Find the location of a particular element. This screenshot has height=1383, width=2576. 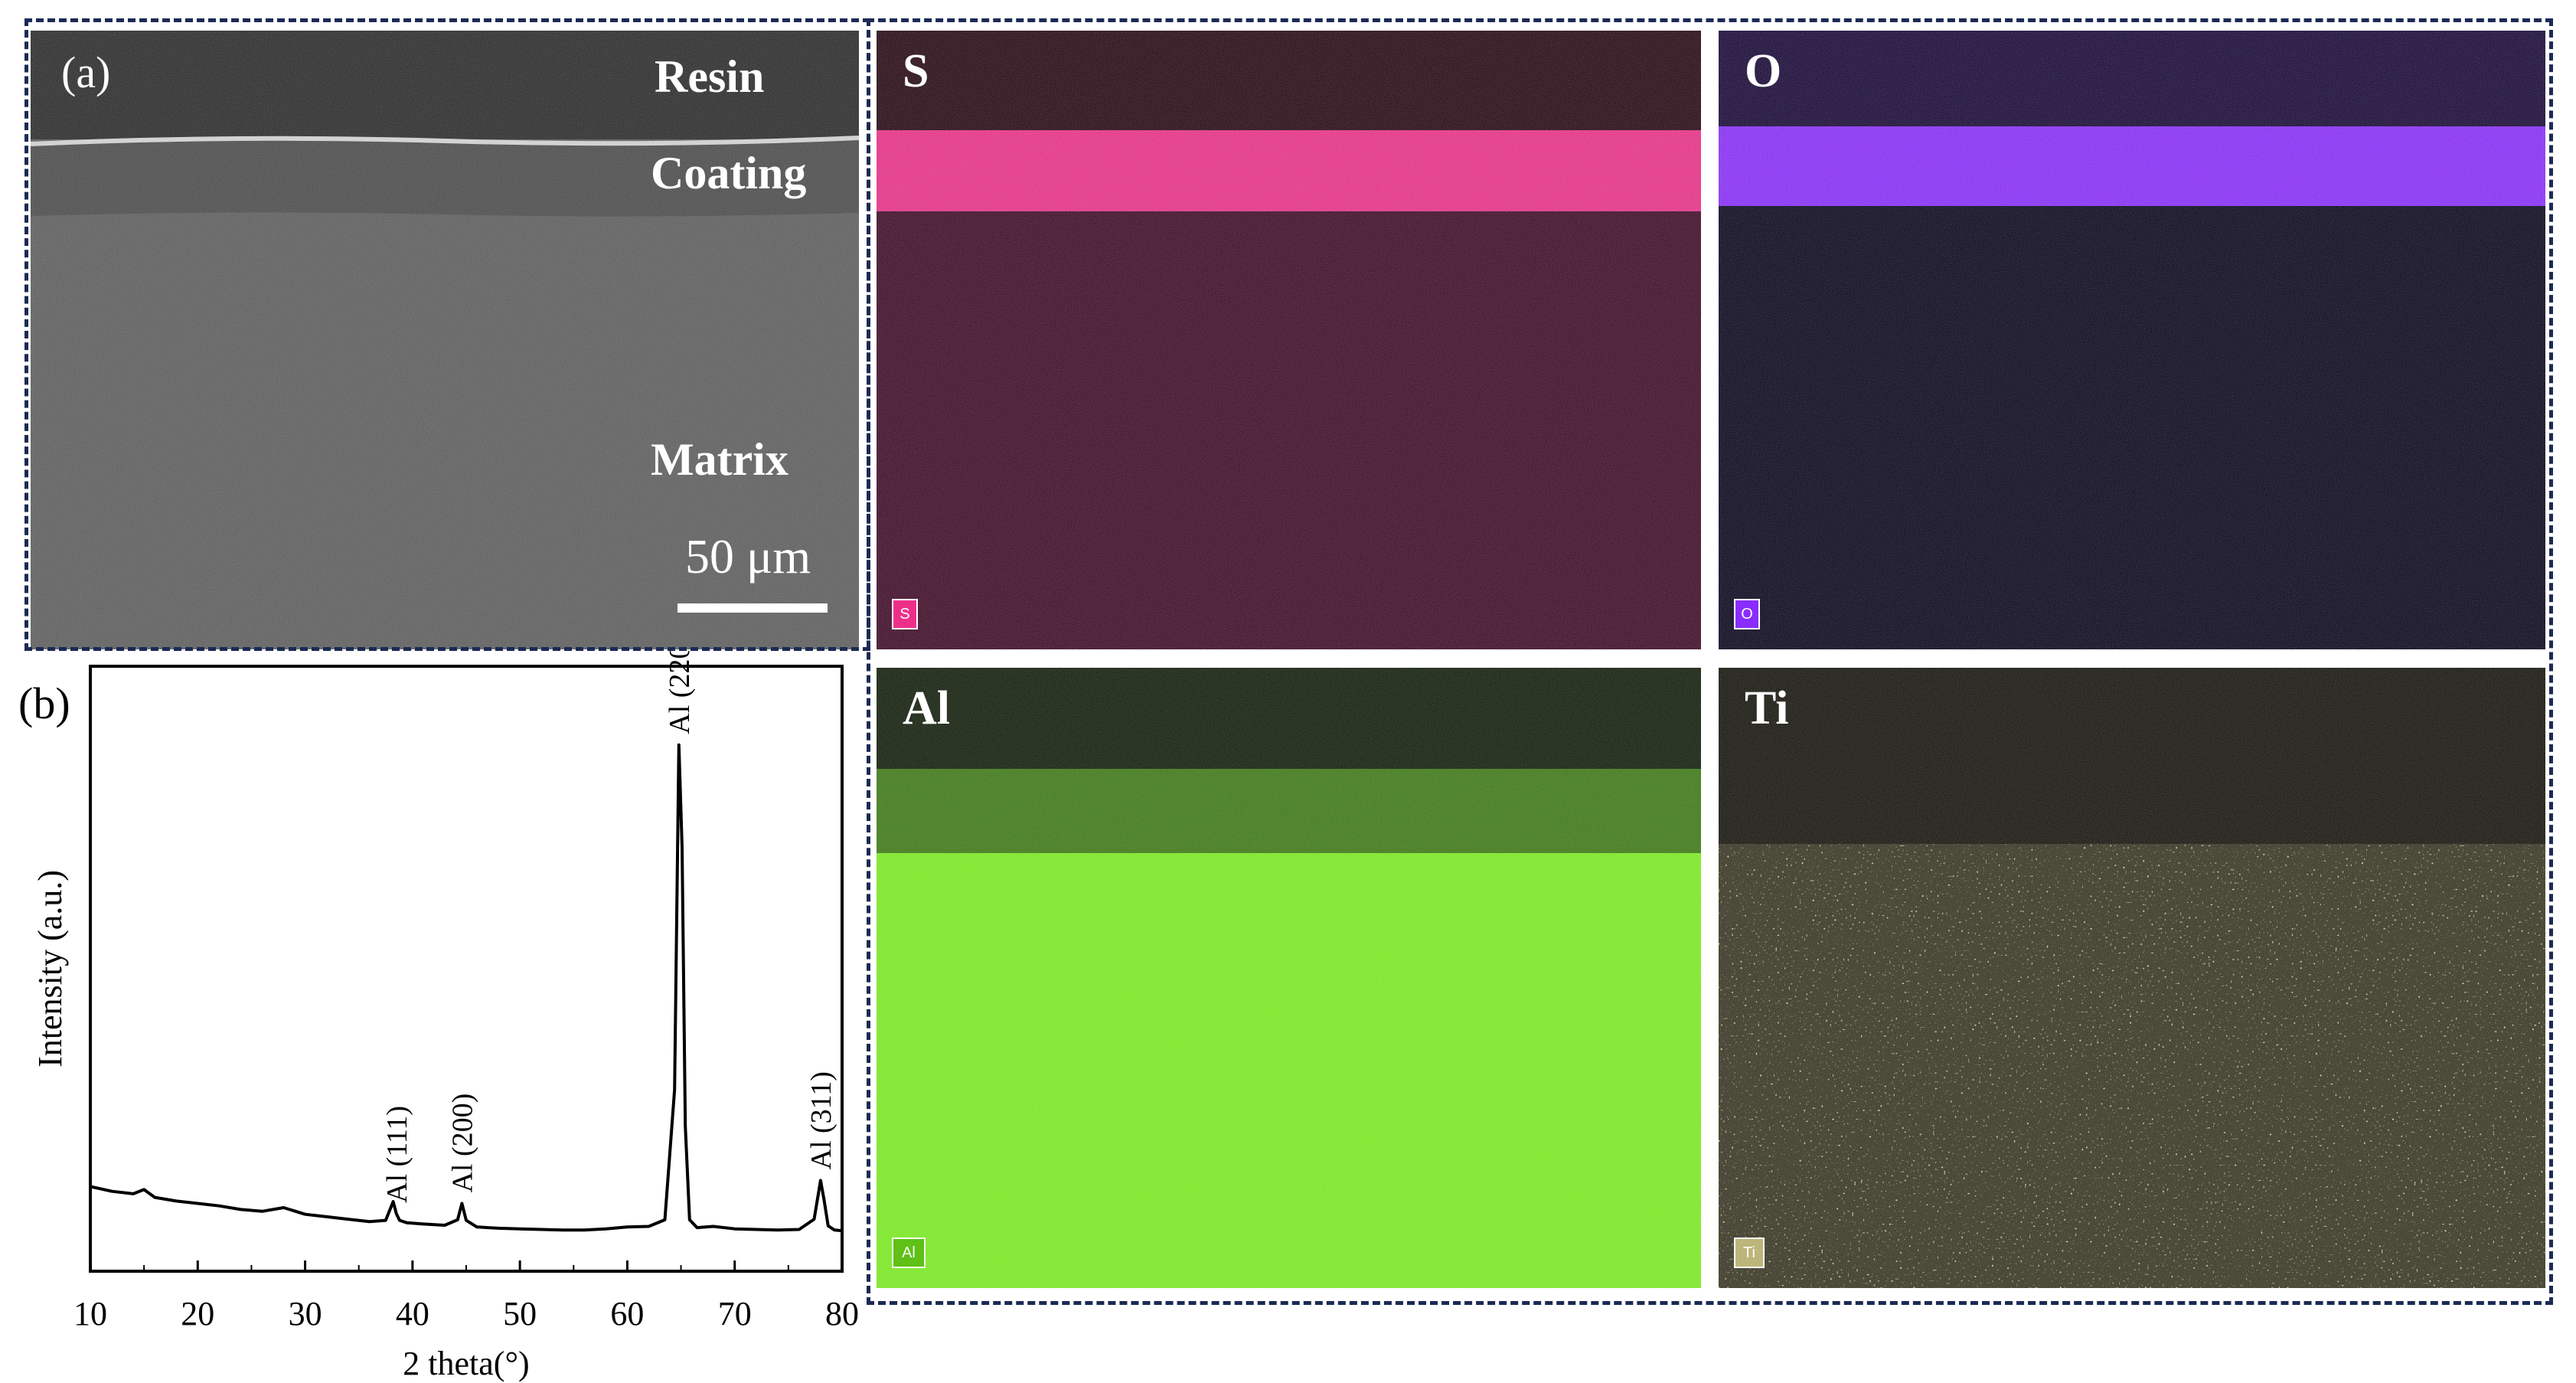

scale-bar is located at coordinates (752, 608).